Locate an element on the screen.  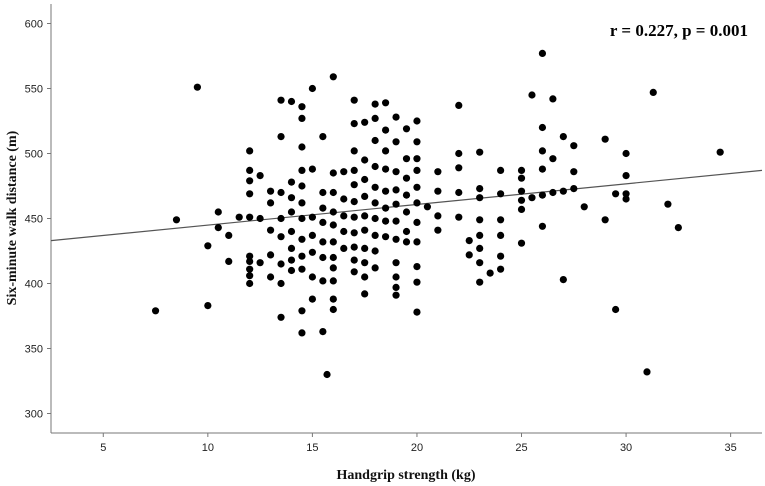
y-tick-label: 400 is located at coordinates (34, 285).